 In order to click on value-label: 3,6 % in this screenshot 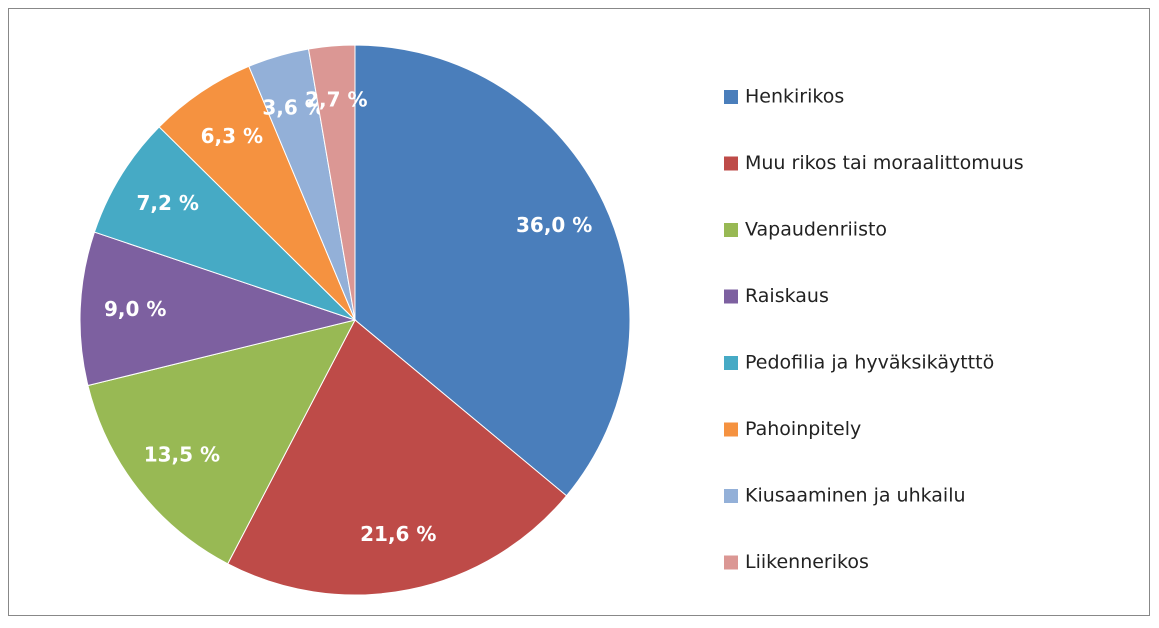, I will do `click(293, 107)`.